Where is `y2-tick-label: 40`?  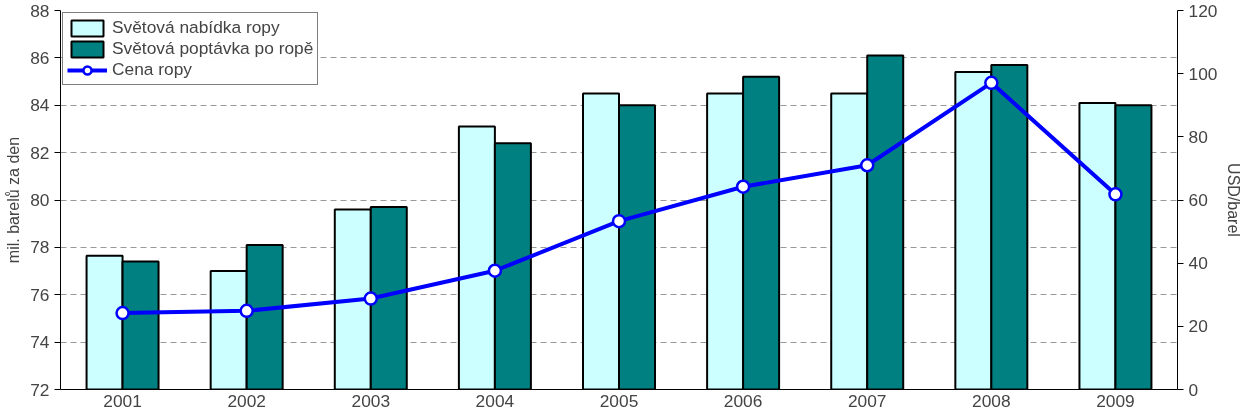
y2-tick-label: 40 is located at coordinates (1198, 263).